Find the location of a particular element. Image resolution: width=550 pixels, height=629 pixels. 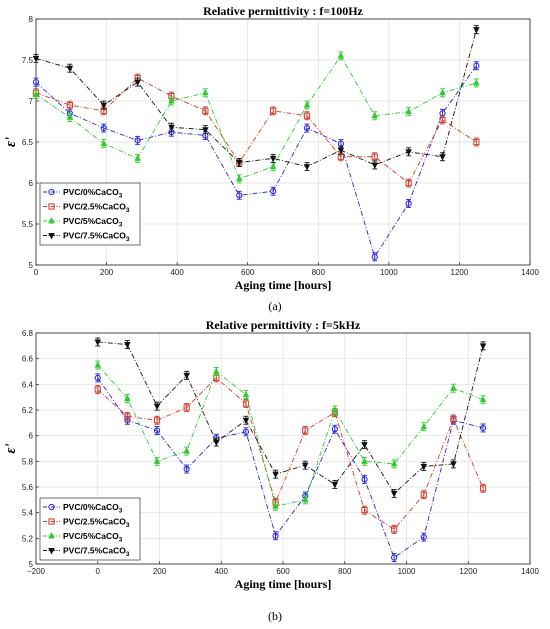

y-tick-label: 5.4 is located at coordinates (28, 513).